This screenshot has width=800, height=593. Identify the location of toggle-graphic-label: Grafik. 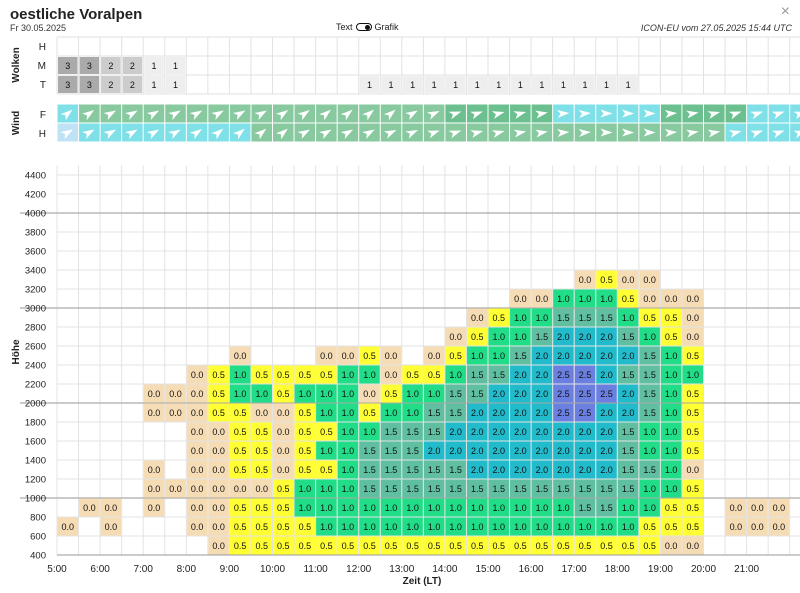
(386, 27).